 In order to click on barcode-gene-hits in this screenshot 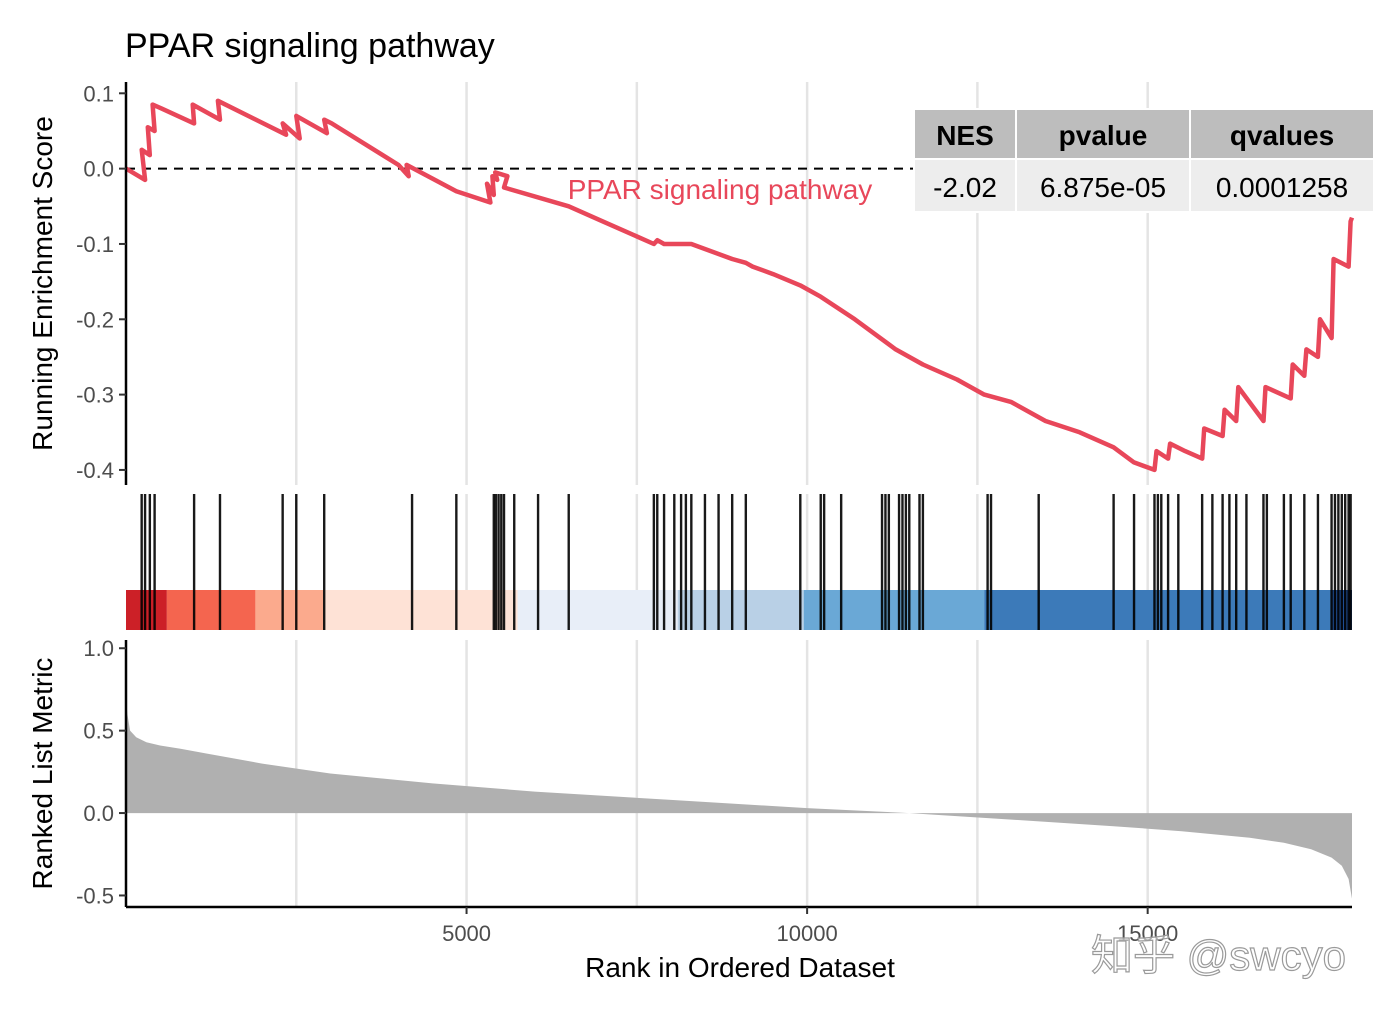, I will do `click(746, 562)`.